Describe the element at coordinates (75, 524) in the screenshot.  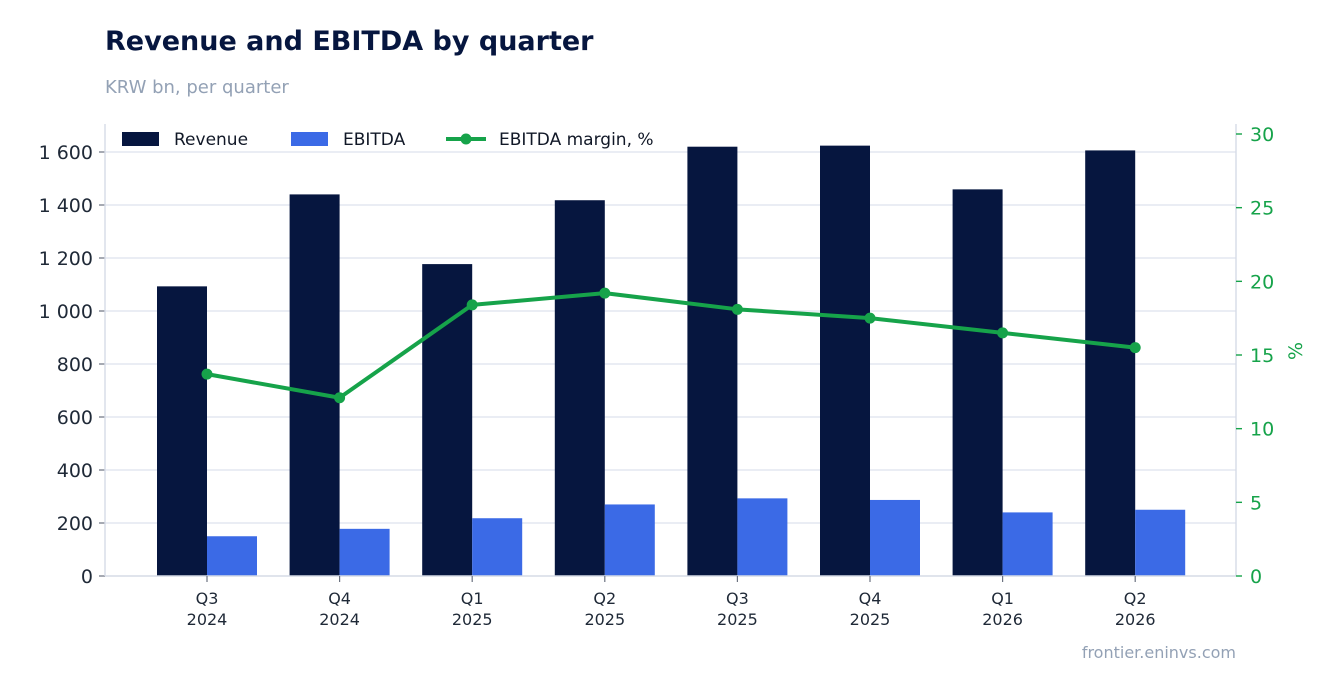
I see `left-axis-tick-label: 200` at that location.